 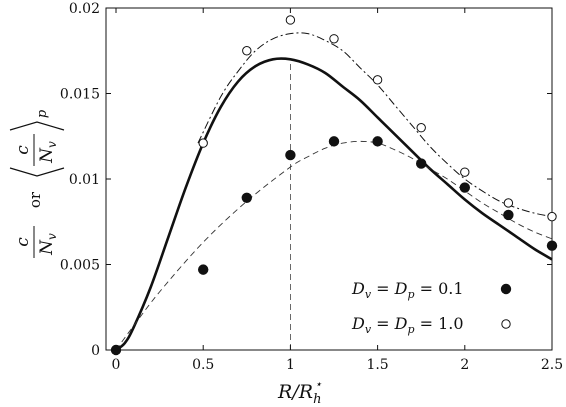 What do you see at coordinates (431, 307) in the screenshot?
I see `legend: Dv = Dp = 0.1 Dv = Dp = 1.0` at bounding box center [431, 307].